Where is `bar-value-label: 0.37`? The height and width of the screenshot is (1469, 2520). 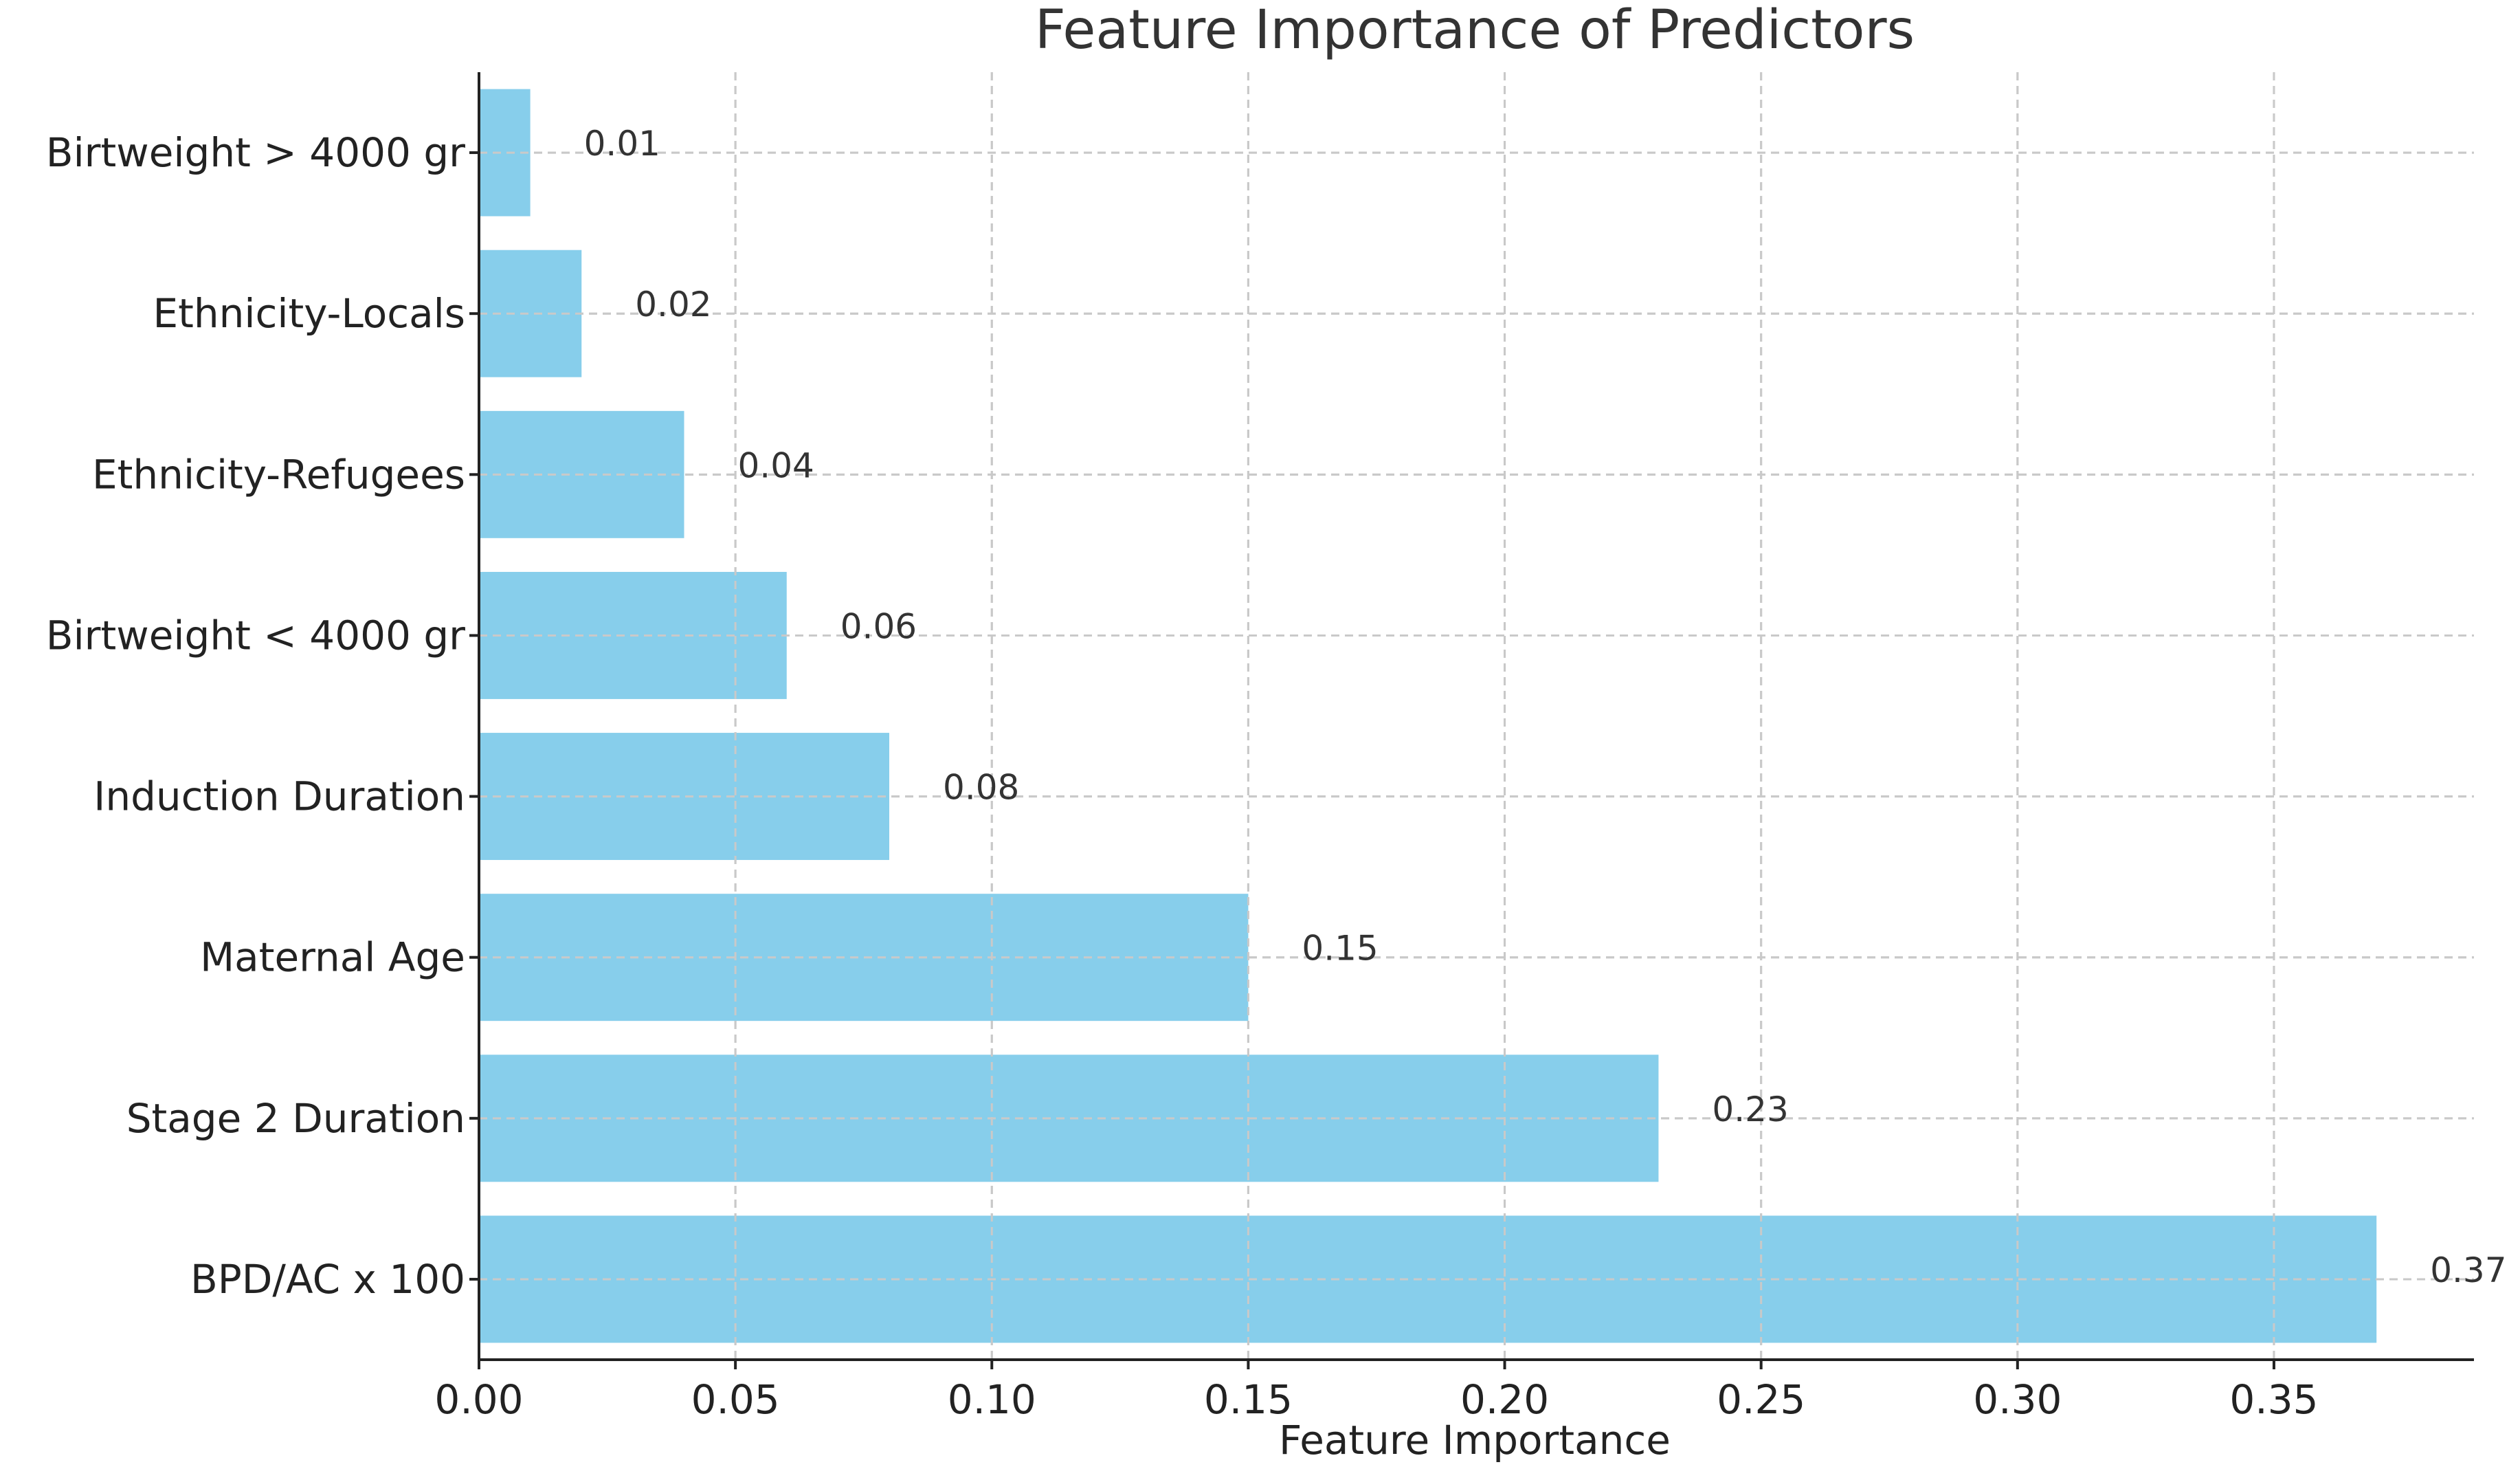 bar-value-label: 0.37 is located at coordinates (2468, 1270).